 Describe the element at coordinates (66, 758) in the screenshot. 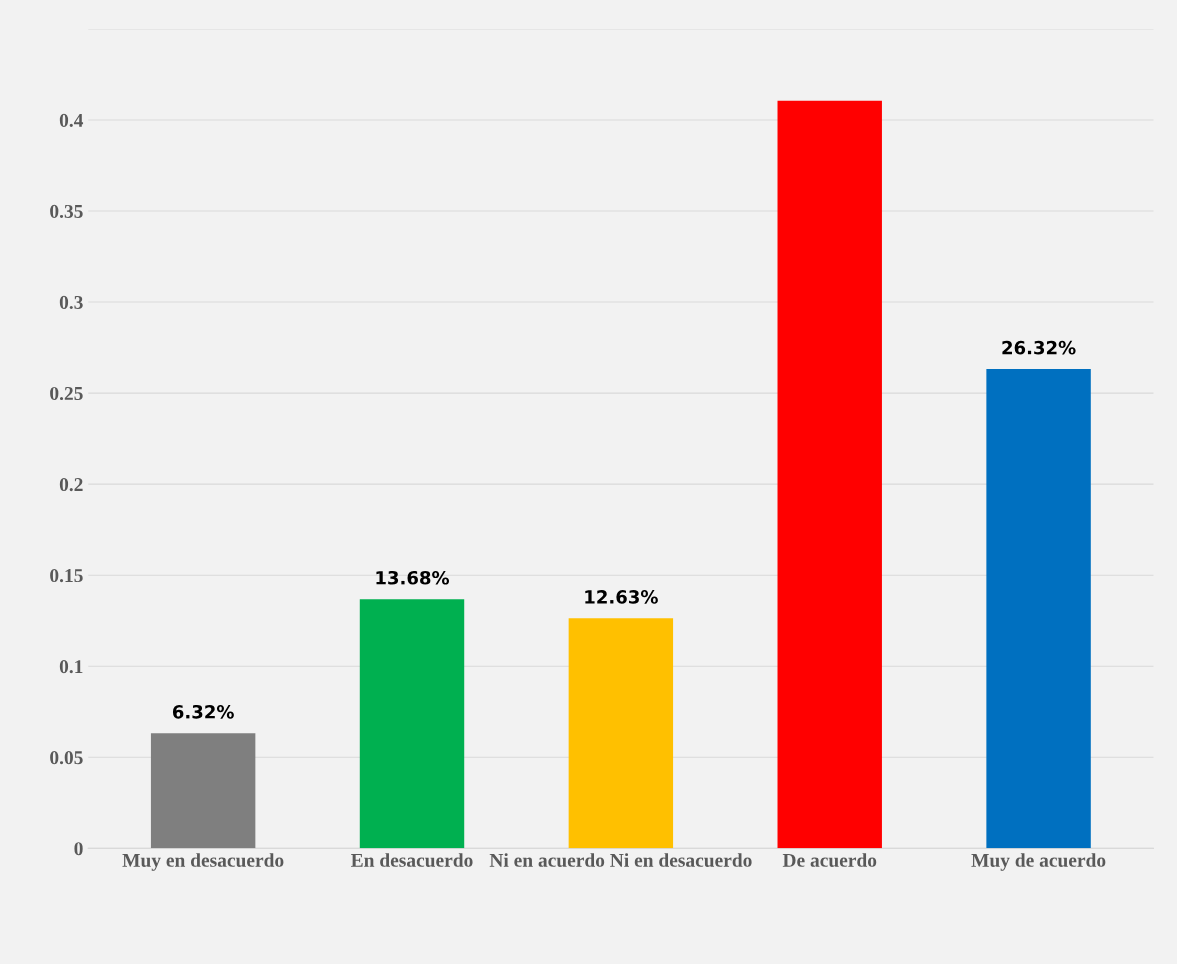

I see `y-tick-label: 0.05` at that location.